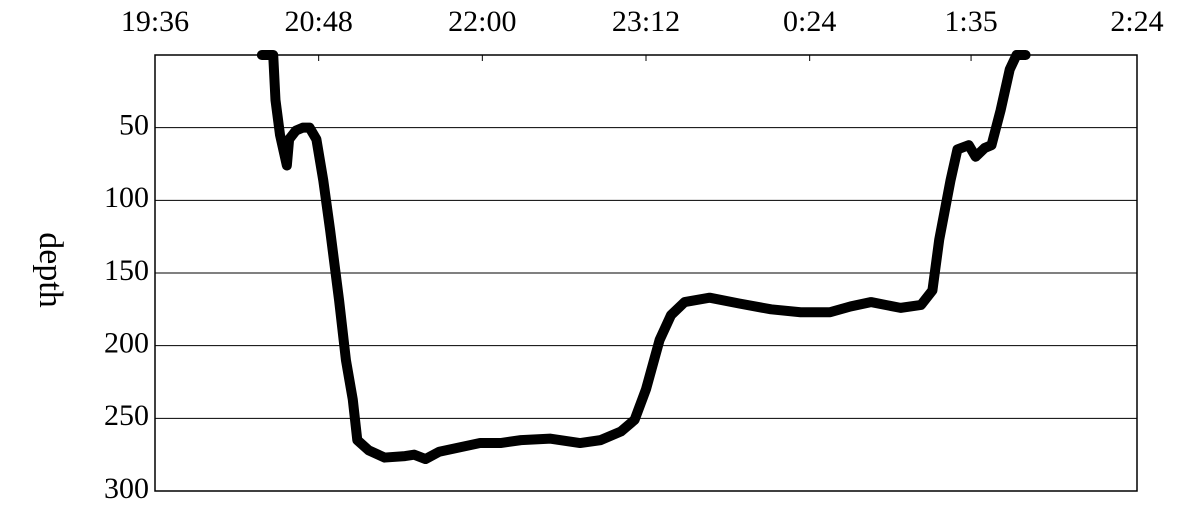 This screenshot has height=509, width=1181. Describe the element at coordinates (134, 125) in the screenshot. I see `y-tick-label: 50` at that location.